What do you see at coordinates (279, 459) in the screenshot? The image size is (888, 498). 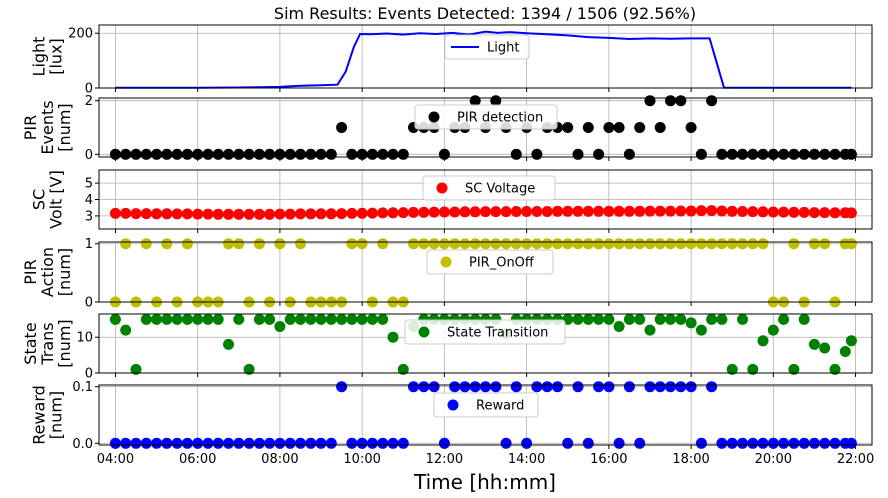 I see `x-tick-label: 08:00` at bounding box center [279, 459].